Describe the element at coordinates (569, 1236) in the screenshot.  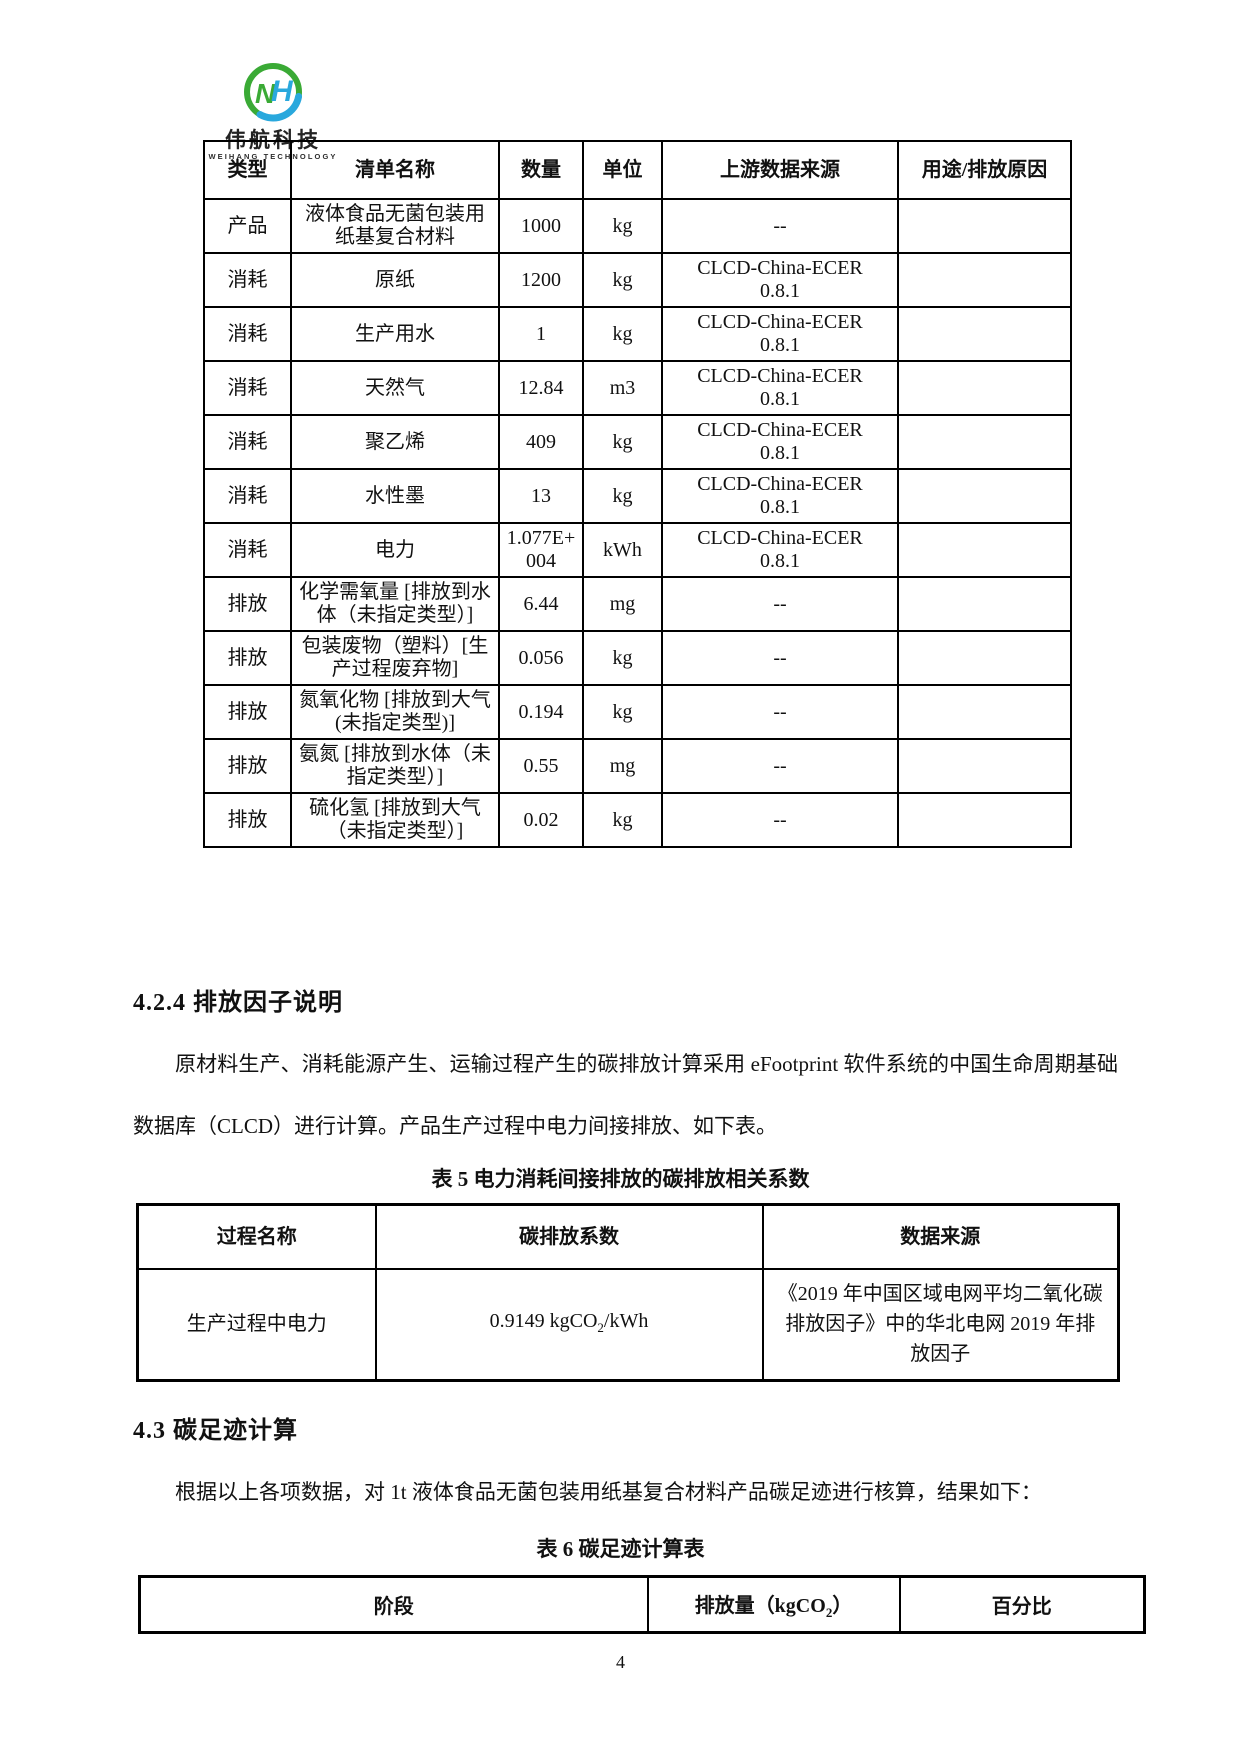
I see `col-header-factor: 碳排放系数` at that location.